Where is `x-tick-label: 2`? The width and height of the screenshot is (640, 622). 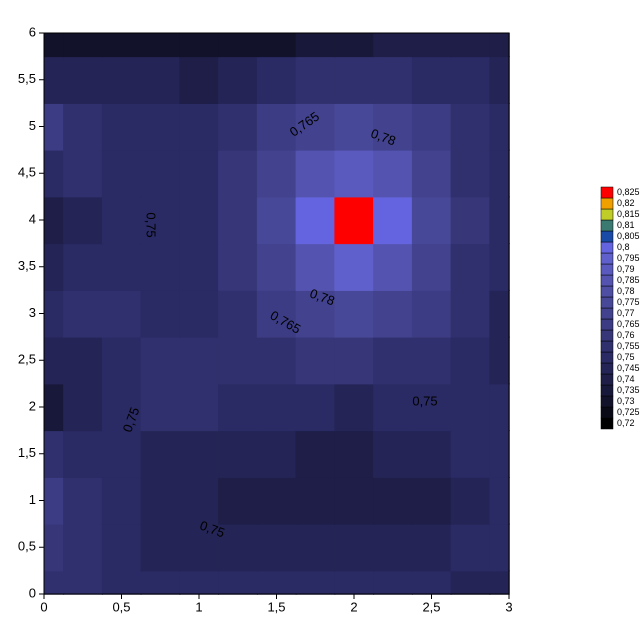
x-tick-label: 2 is located at coordinates (353, 606).